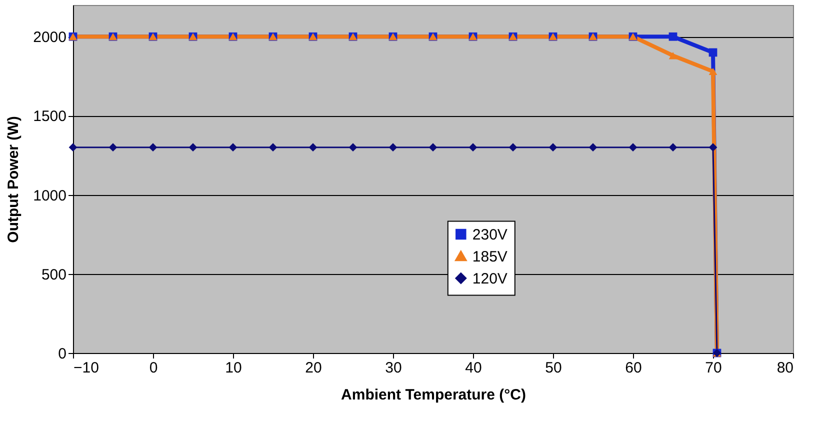  Describe the element at coordinates (233, 368) in the screenshot. I see `x-tick-label: 10` at that location.